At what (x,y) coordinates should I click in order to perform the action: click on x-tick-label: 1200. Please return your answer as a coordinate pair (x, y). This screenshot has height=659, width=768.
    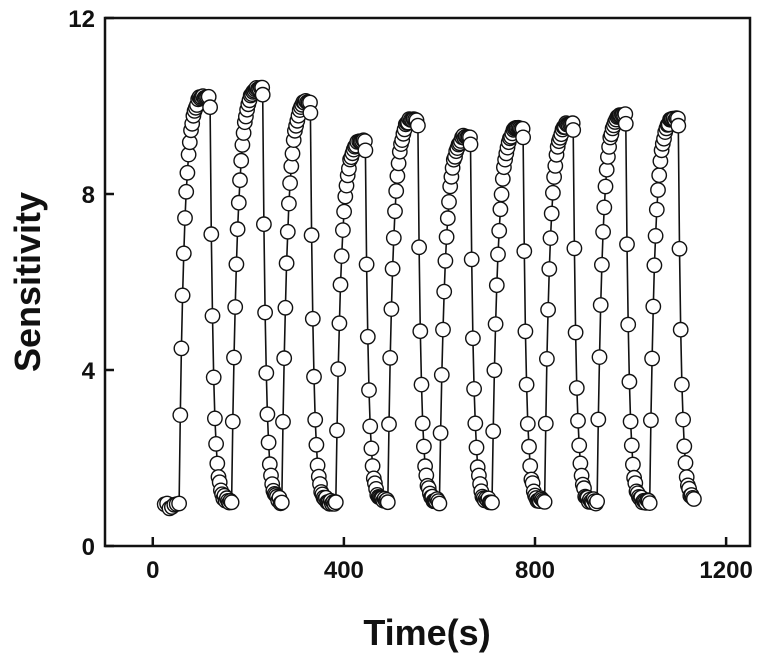
    Looking at the image, I should click on (725, 570).